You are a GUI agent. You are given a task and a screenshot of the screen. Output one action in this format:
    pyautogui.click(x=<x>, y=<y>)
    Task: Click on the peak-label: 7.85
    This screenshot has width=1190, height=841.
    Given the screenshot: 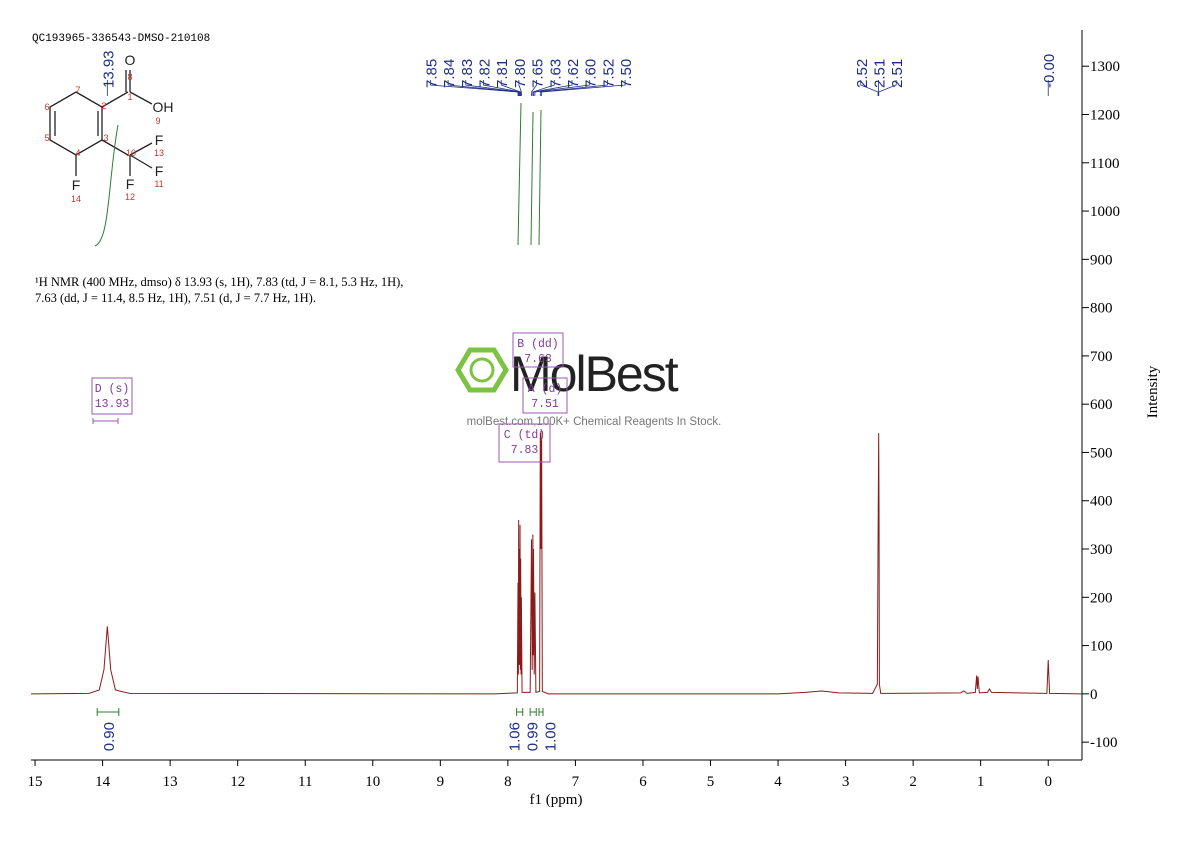 What is the action you would take?
    pyautogui.click(x=431, y=73)
    